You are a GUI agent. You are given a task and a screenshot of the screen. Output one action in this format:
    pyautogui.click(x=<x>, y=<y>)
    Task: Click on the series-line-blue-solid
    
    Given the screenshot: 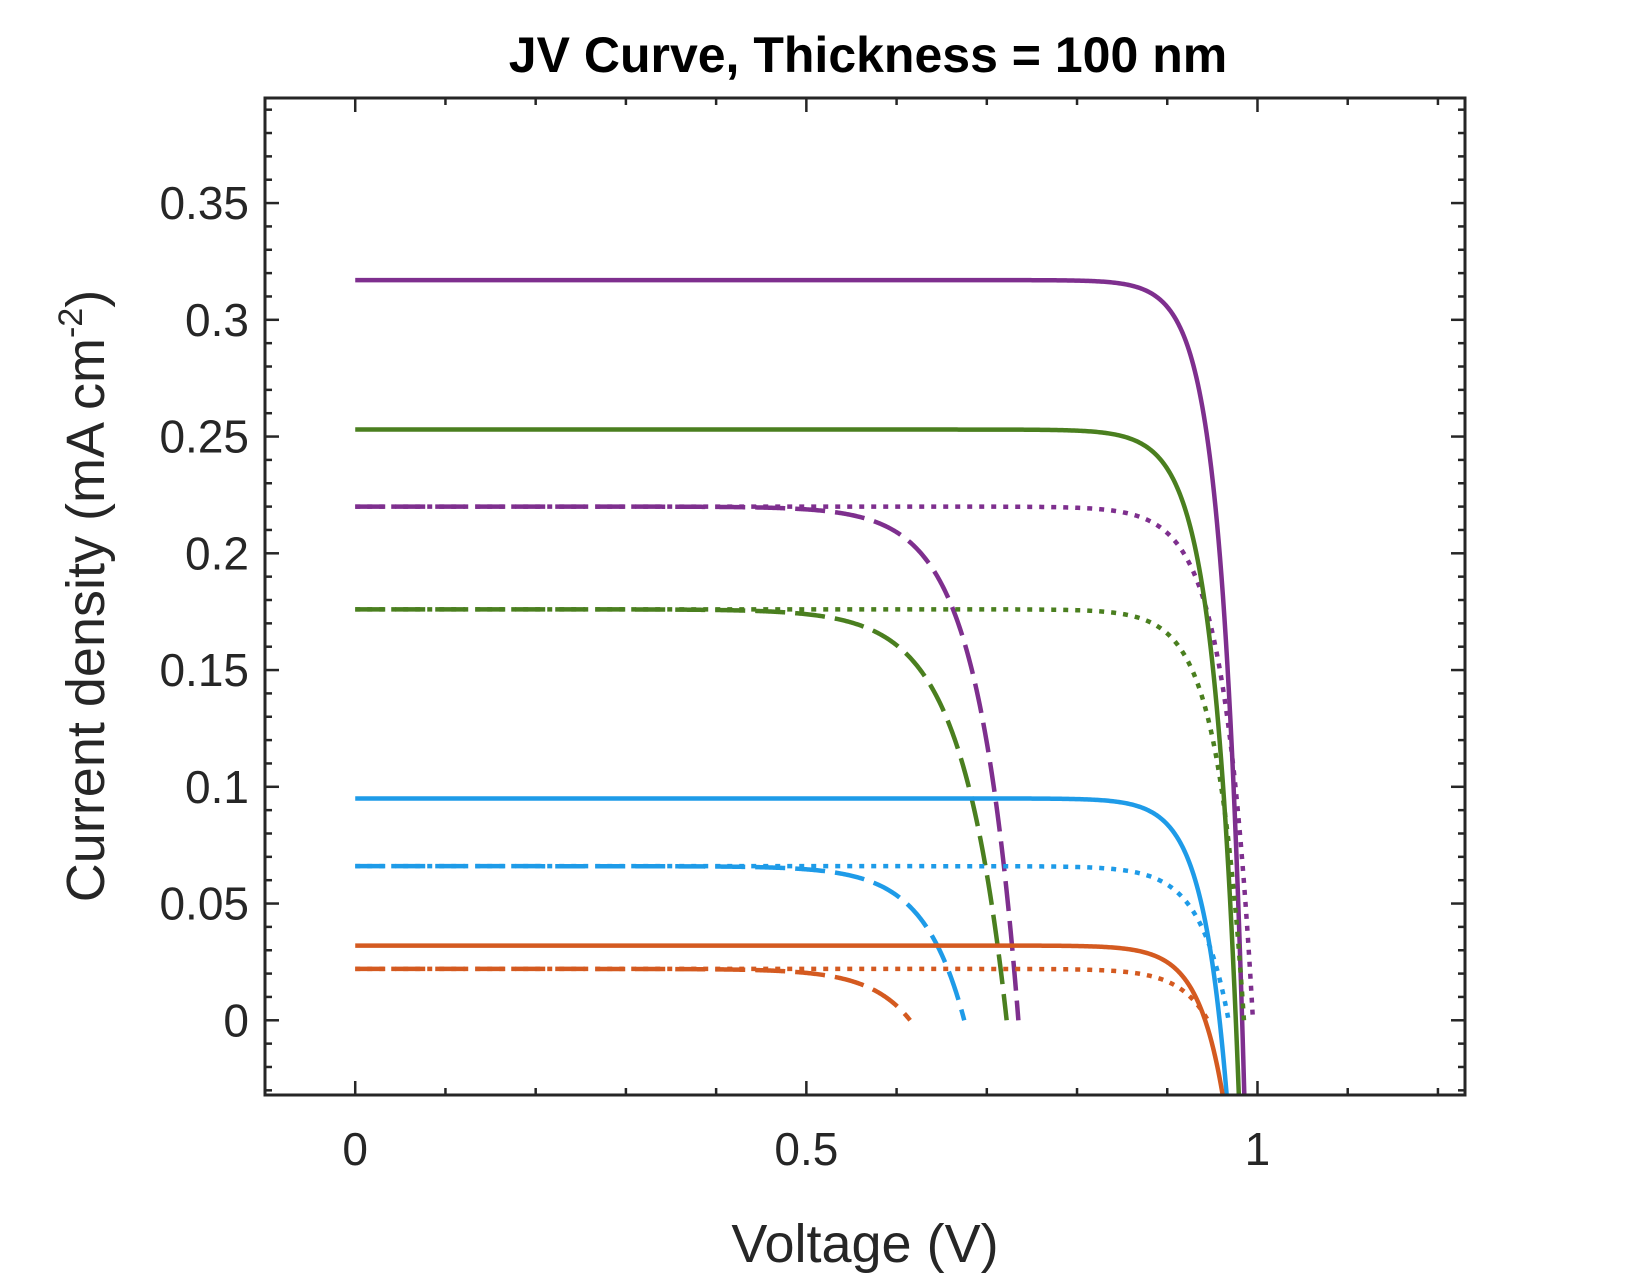 What is the action you would take?
    pyautogui.click(x=791, y=946)
    